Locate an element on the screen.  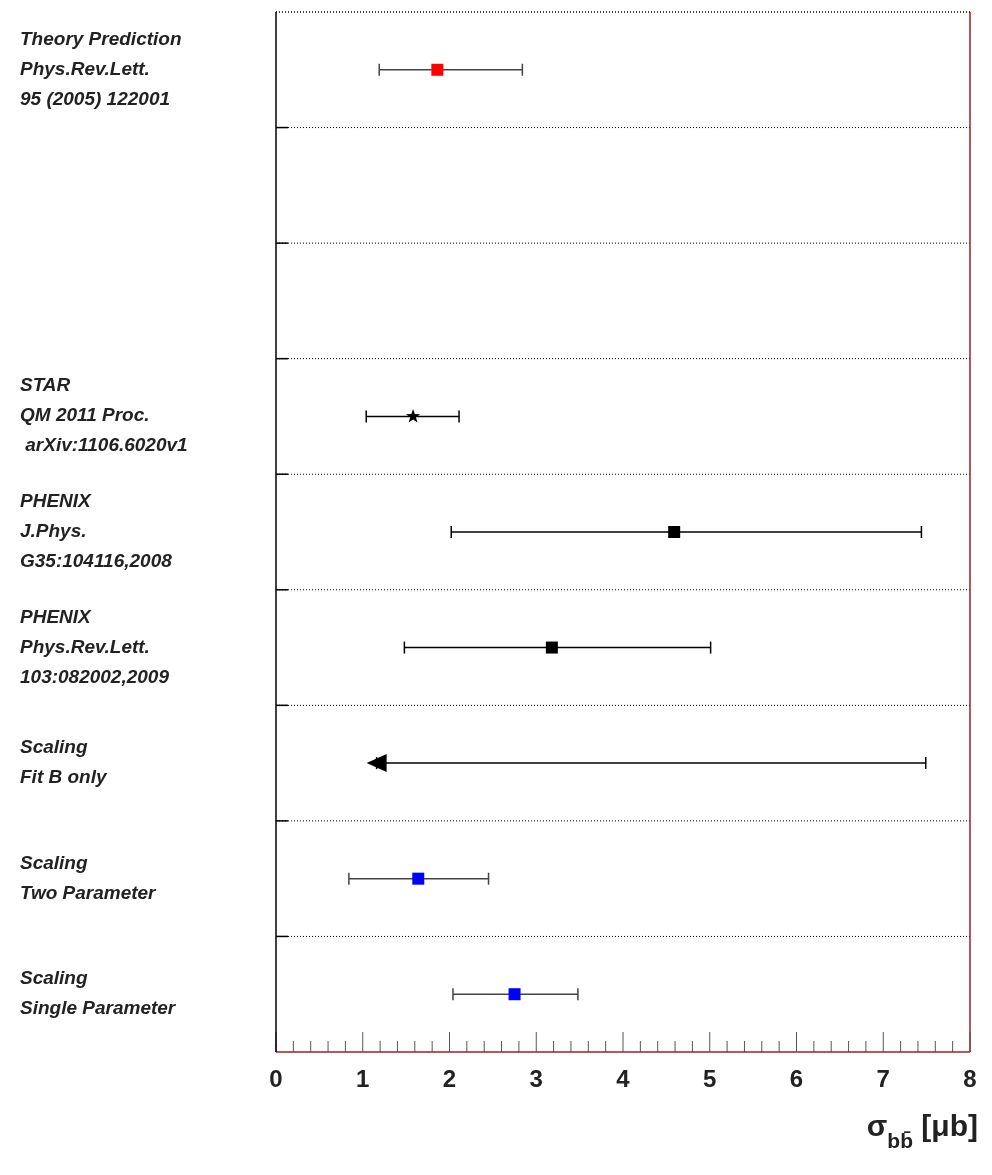
y-tick-label: PHENIX J.Phys. G35:104116,2008 is located at coordinates (96, 531).